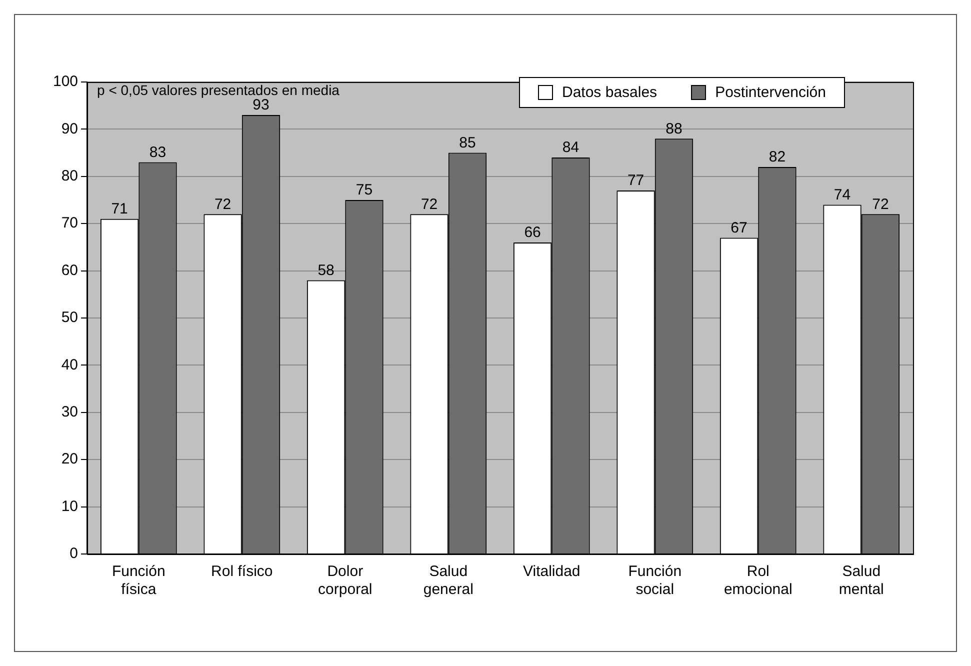 The image size is (971, 666). I want to click on y-tick-label: 80, so click(69, 176).